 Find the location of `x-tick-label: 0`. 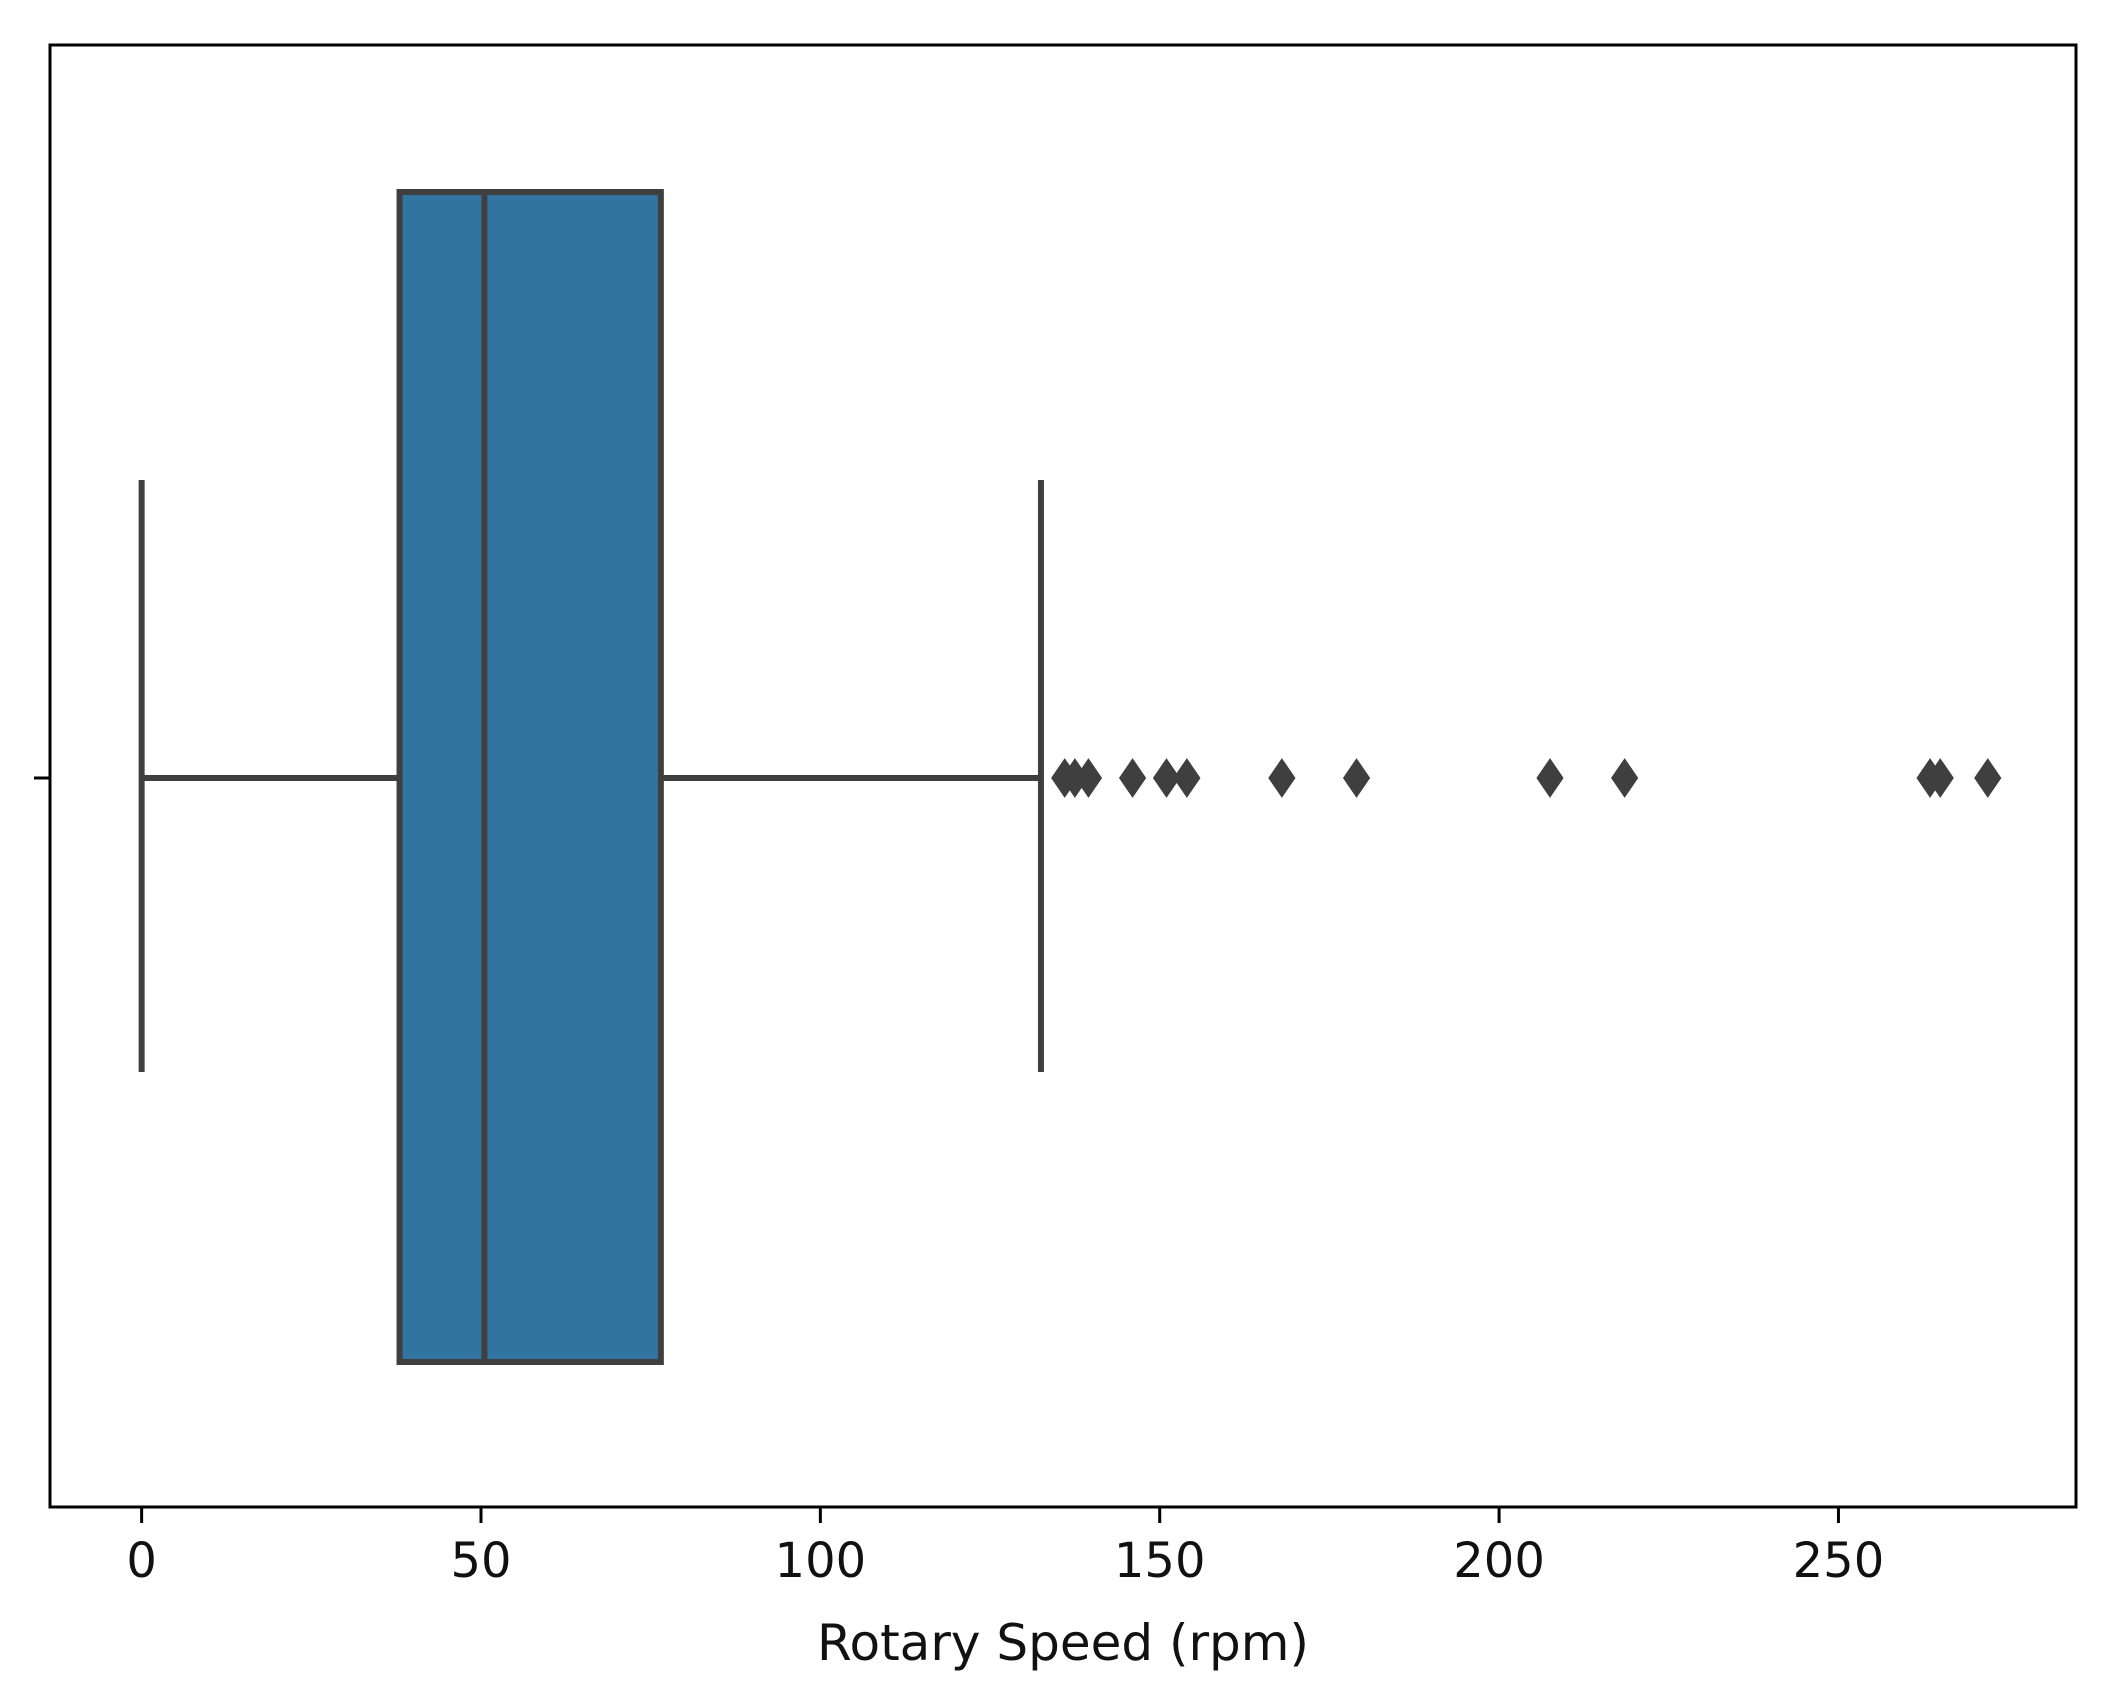

x-tick-label: 0 is located at coordinates (141, 1561).